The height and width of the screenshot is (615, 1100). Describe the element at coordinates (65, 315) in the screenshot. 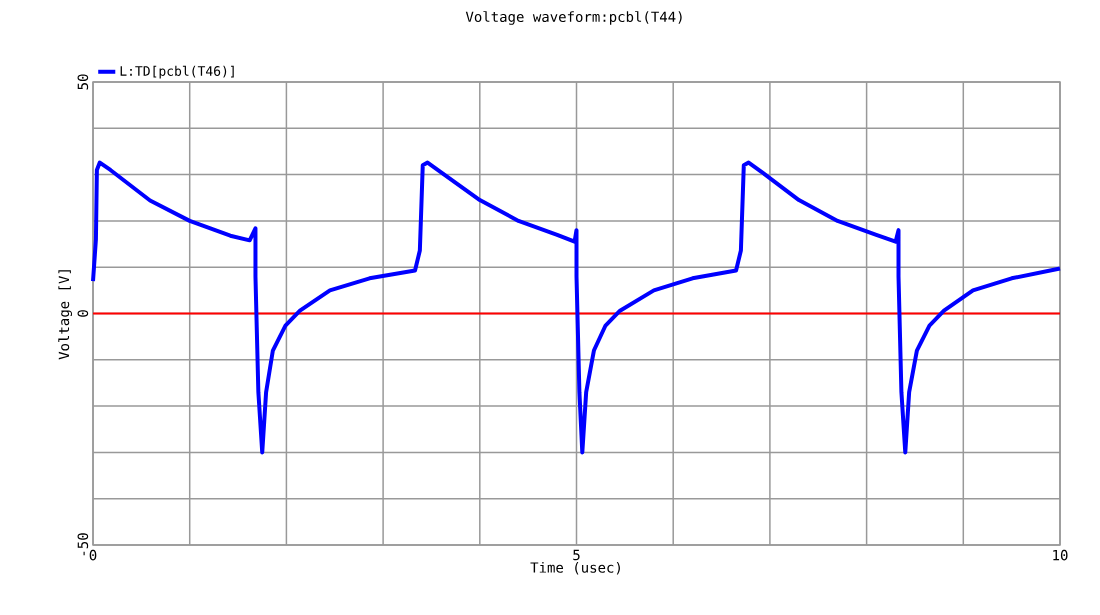

I see `y-axis-title: Voltage [V]` at that location.